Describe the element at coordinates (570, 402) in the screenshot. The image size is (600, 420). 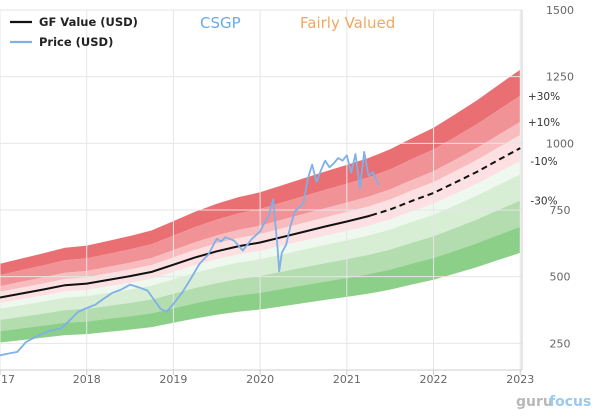
I see `watermark-focus: focus` at that location.